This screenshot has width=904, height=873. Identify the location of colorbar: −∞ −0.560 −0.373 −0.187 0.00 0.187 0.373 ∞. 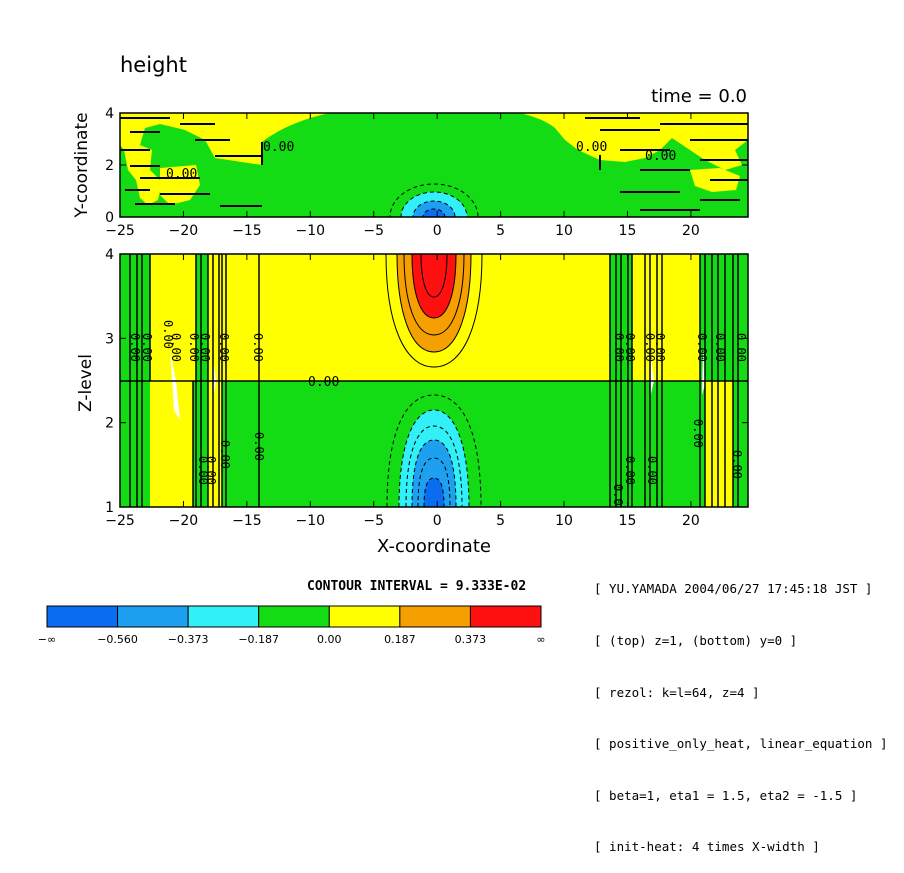
(292, 625).